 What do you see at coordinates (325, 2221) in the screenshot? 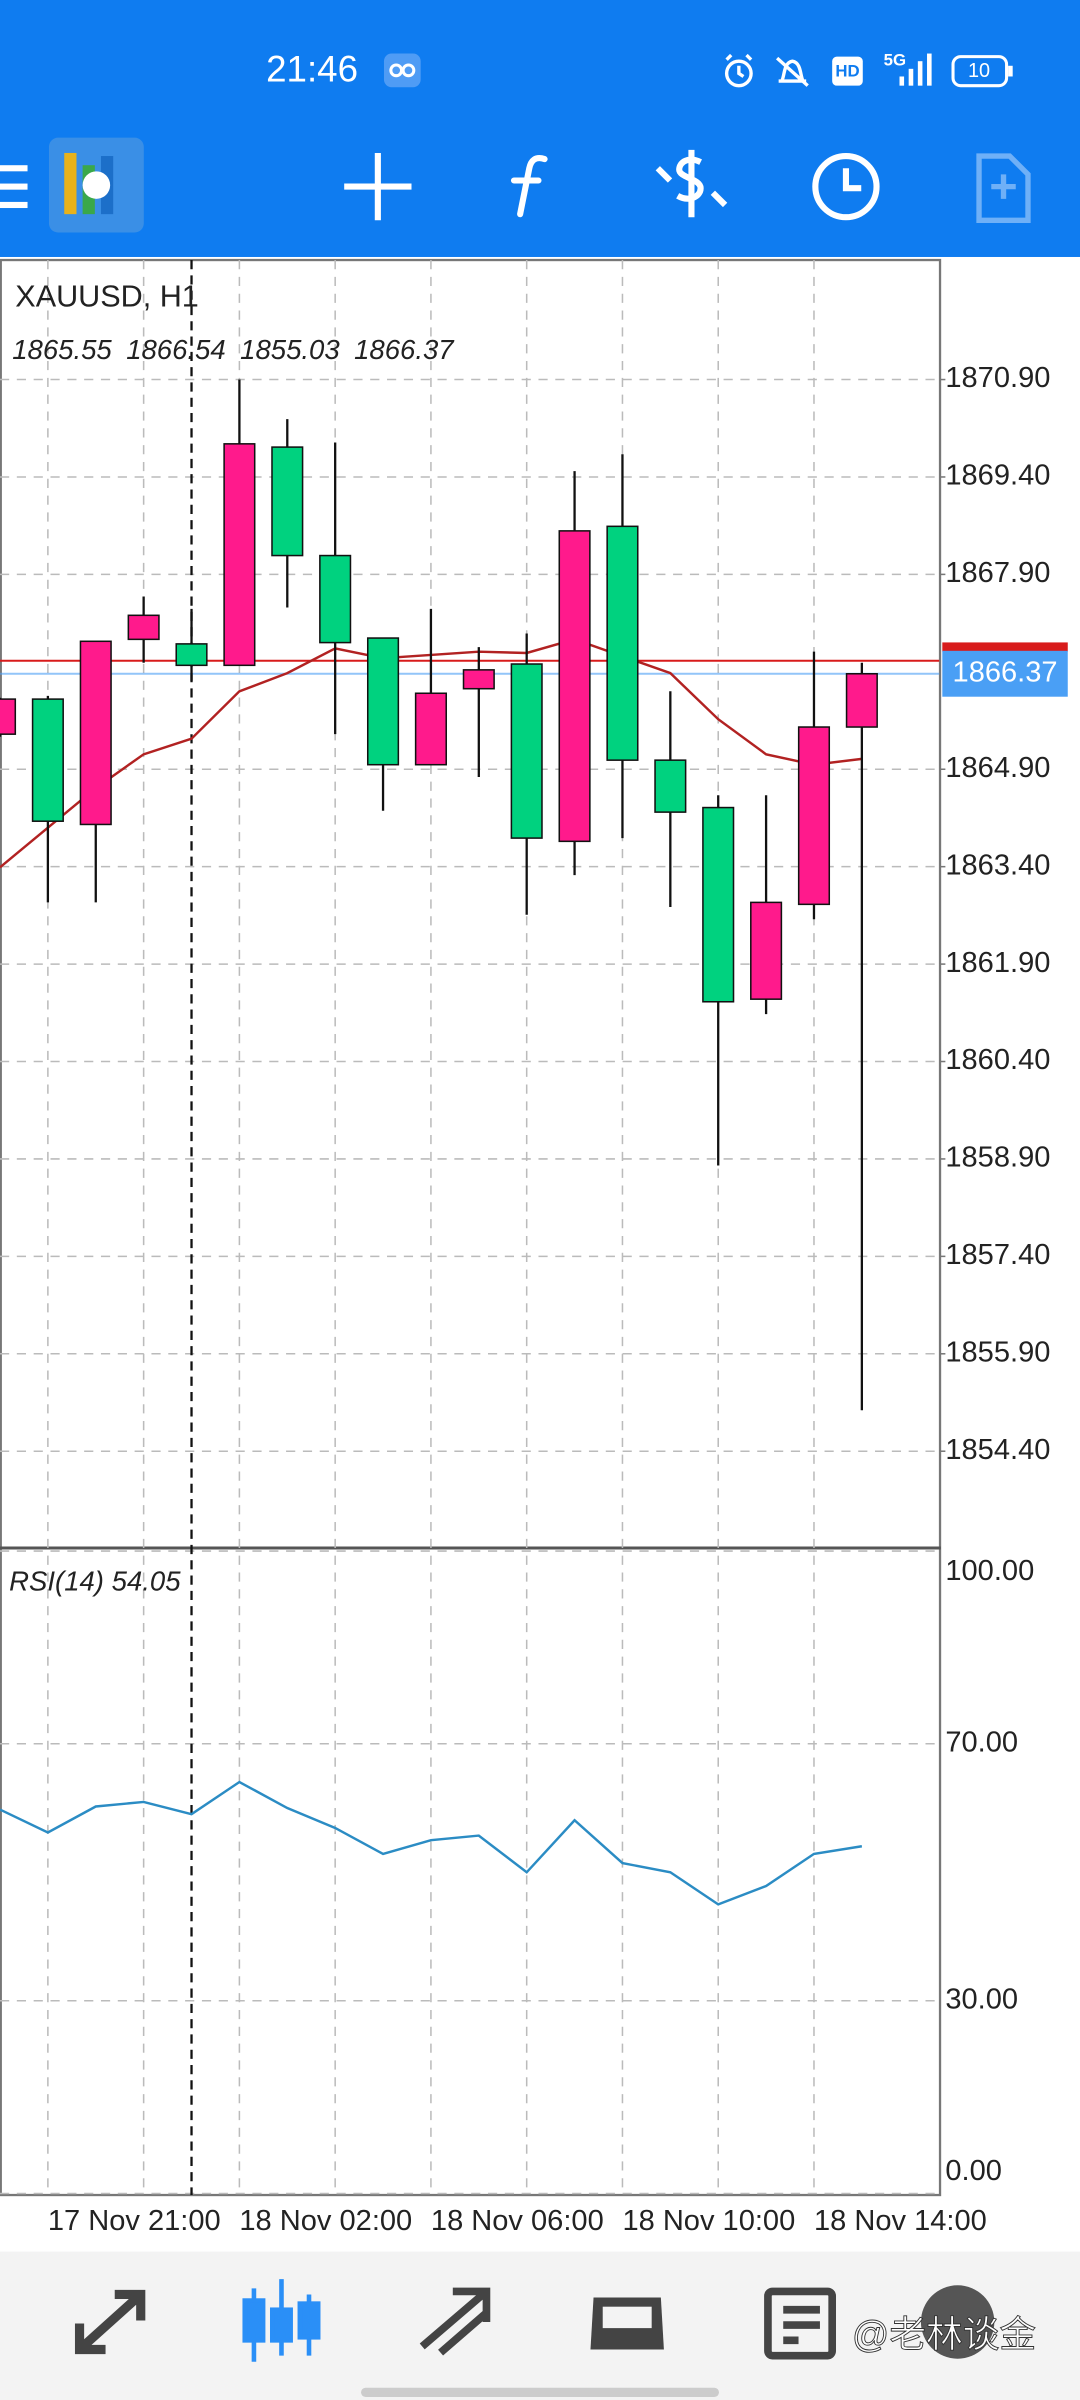
I see `x-tick-label: 18 Nov 02:00` at bounding box center [325, 2221].